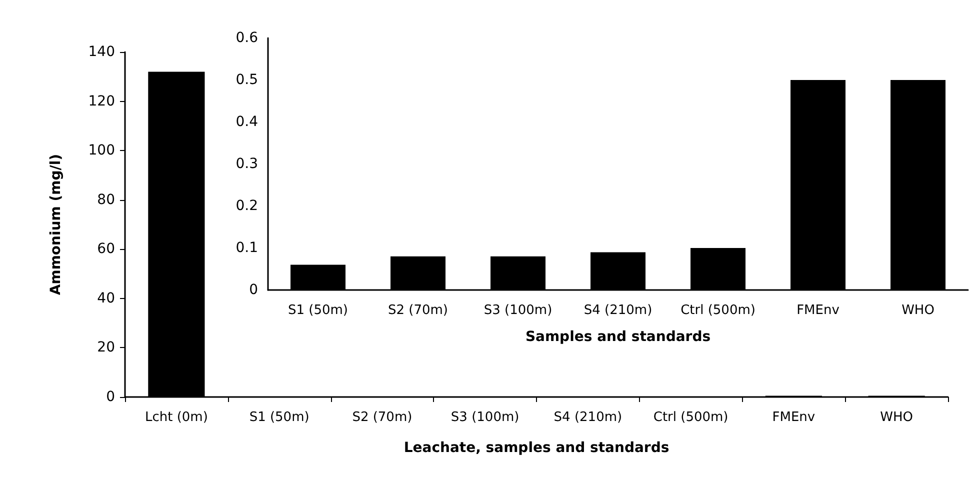 This screenshot has height=491, width=976. I want to click on y-tick-label: 80, so click(106, 200).